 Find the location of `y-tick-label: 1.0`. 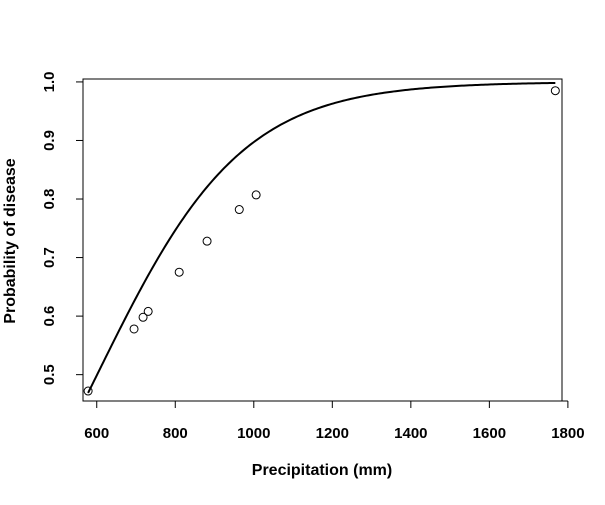

y-tick-label: 1.0 is located at coordinates (49, 81).